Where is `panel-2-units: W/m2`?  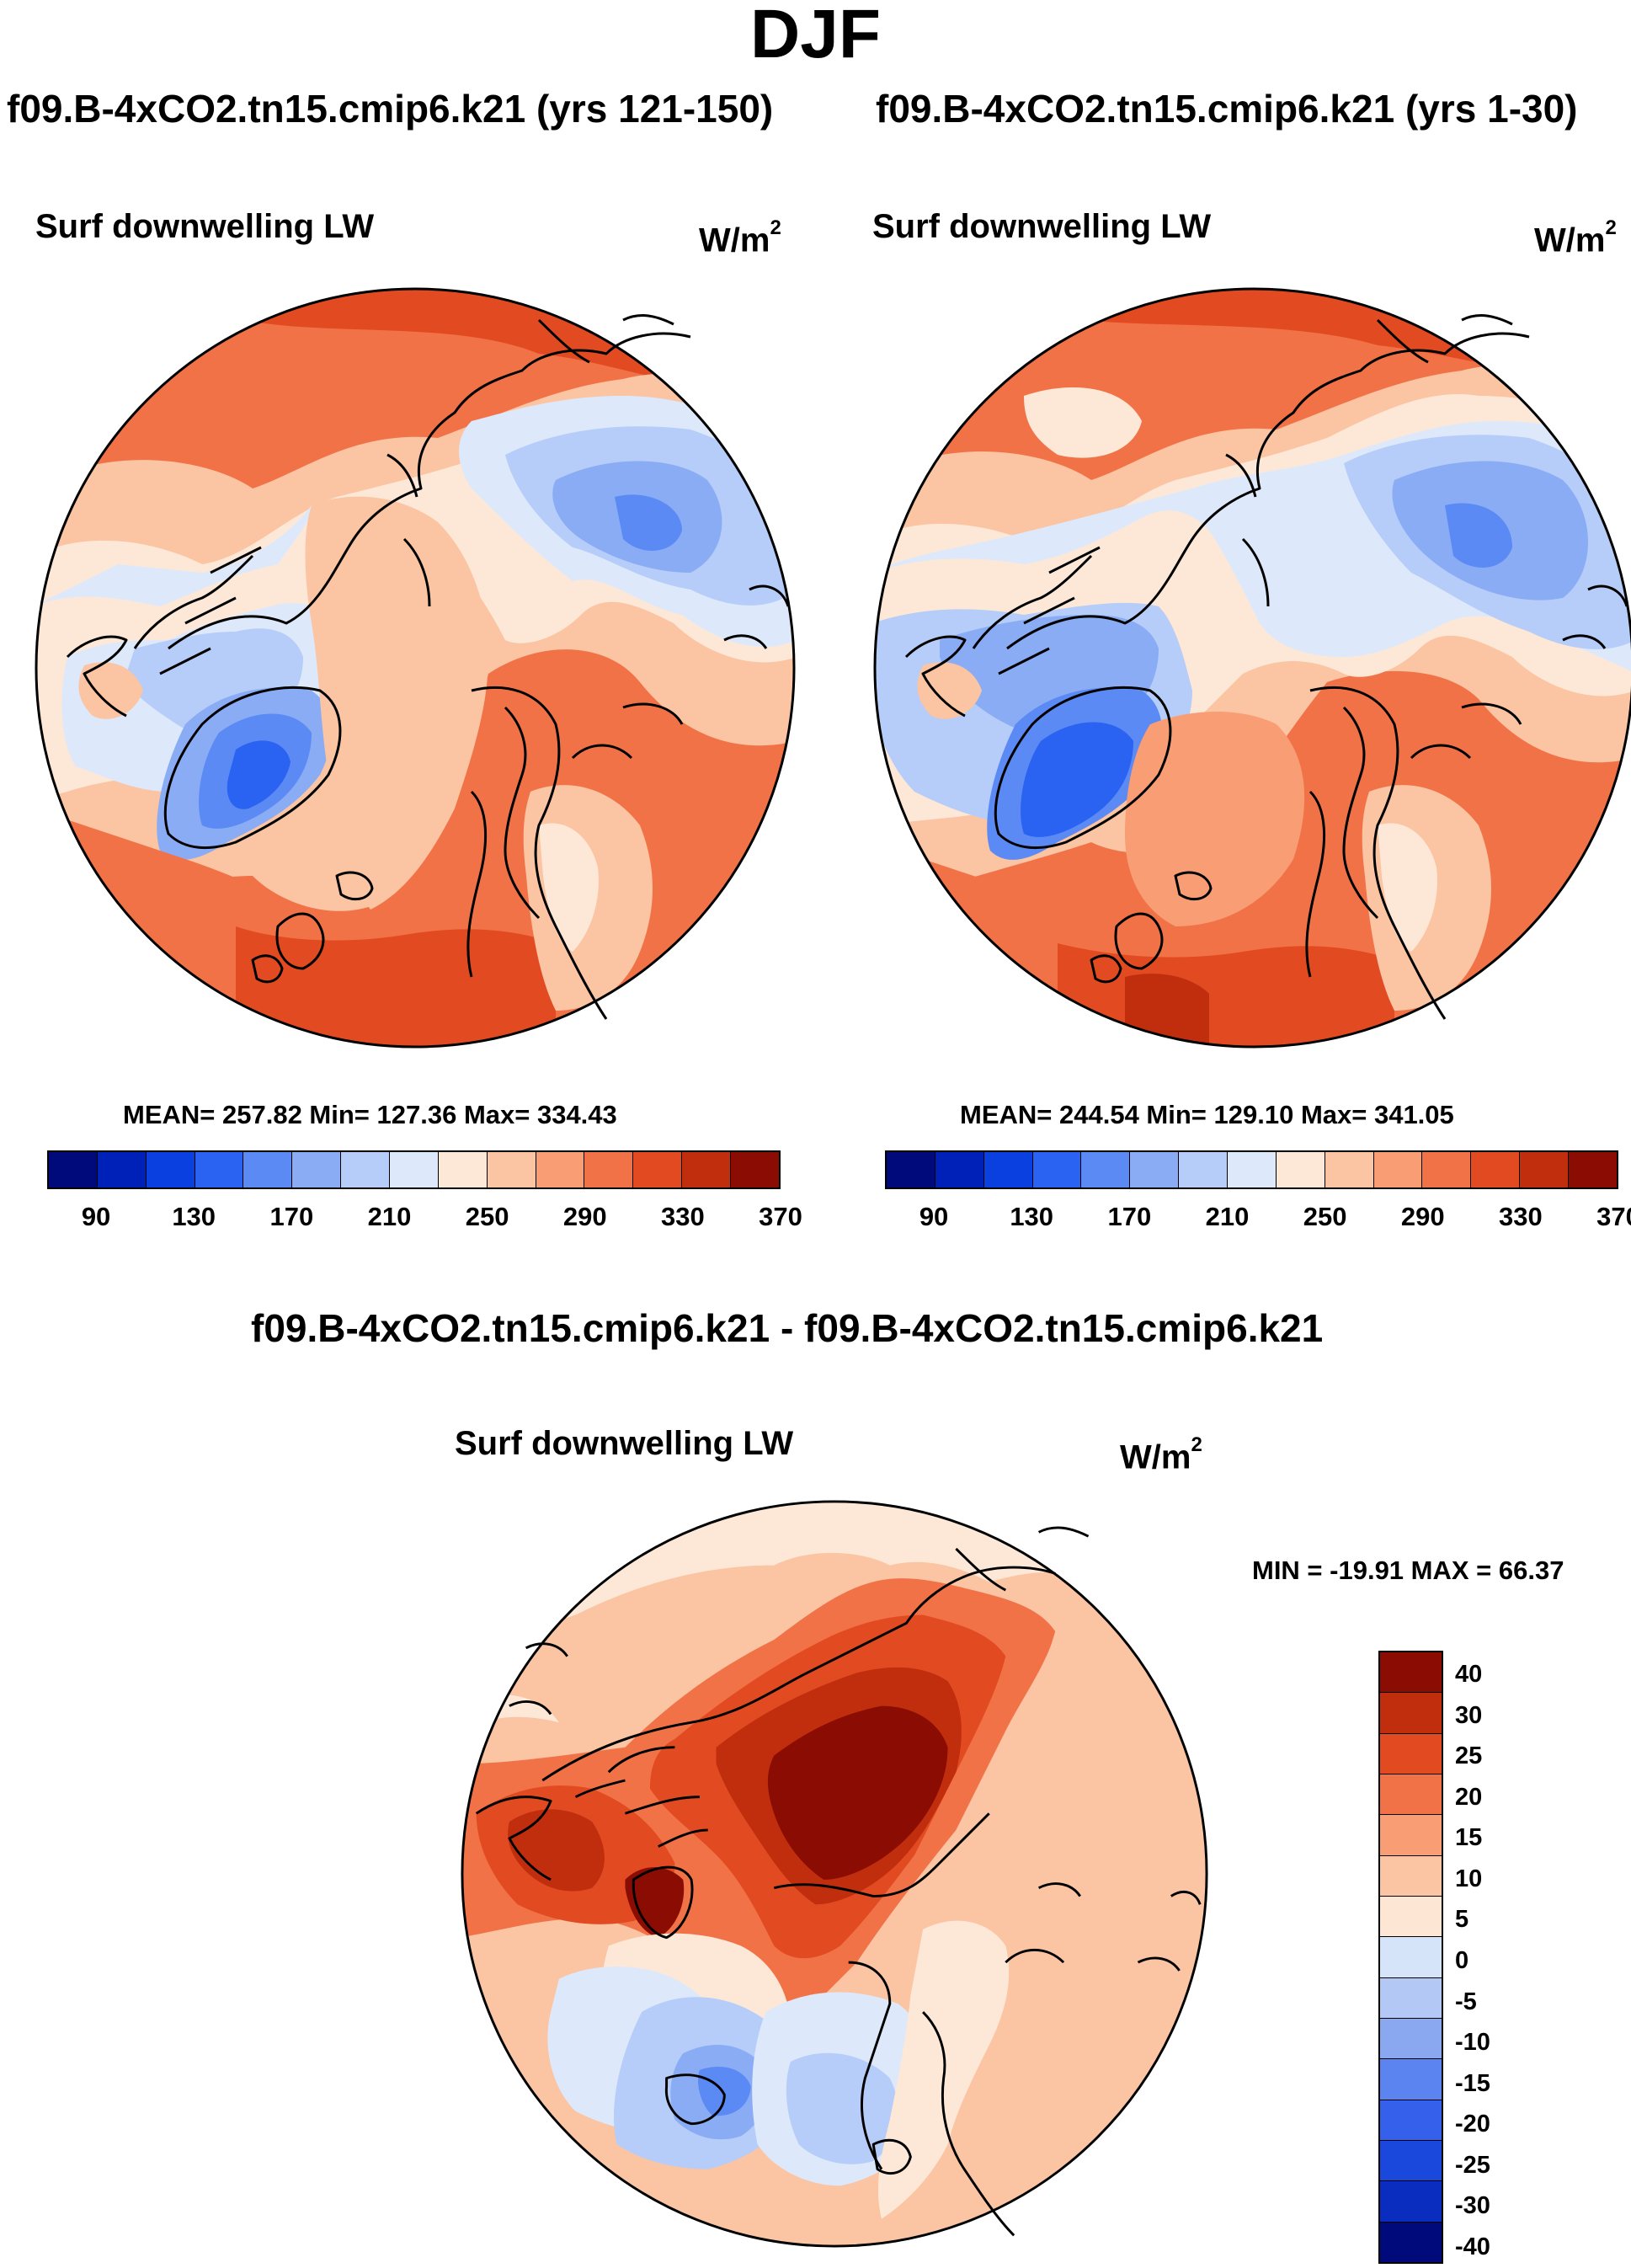
panel-2-units: W/m2 is located at coordinates (1575, 237).